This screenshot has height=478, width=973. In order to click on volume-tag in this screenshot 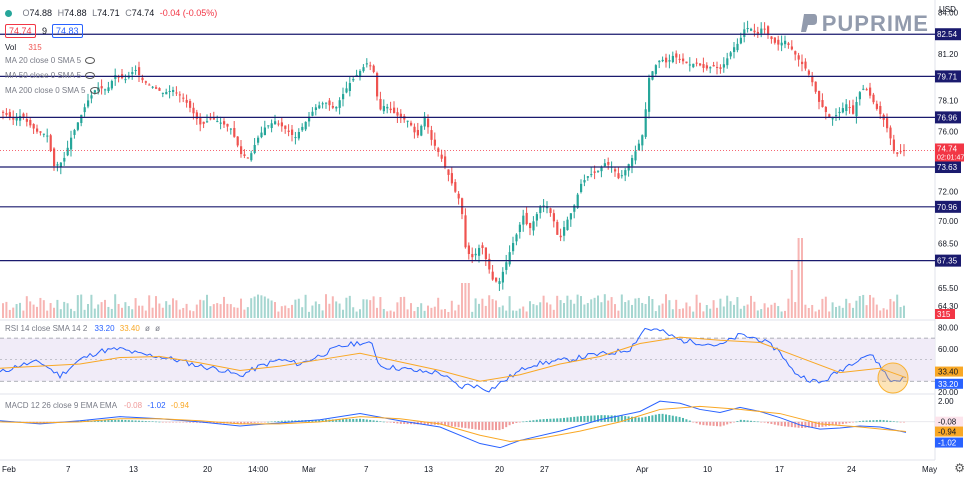, I will do `click(945, 314)`.